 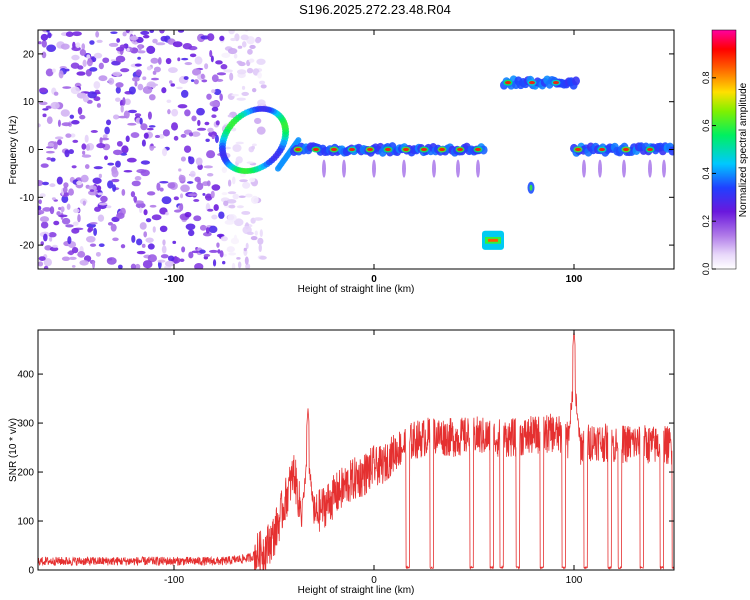 What do you see at coordinates (404, 168) in the screenshot?
I see `streak-blob` at bounding box center [404, 168].